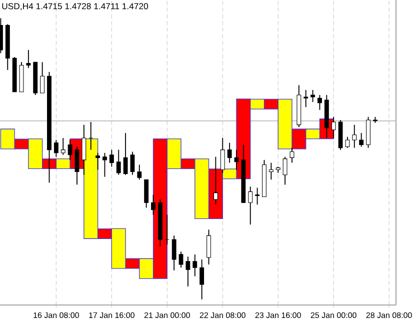 Image resolution: width=420 pixels, height=323 pixels. Describe the element at coordinates (111, 315) in the screenshot. I see `x-tick-label: 17 Jan 16:00` at that location.